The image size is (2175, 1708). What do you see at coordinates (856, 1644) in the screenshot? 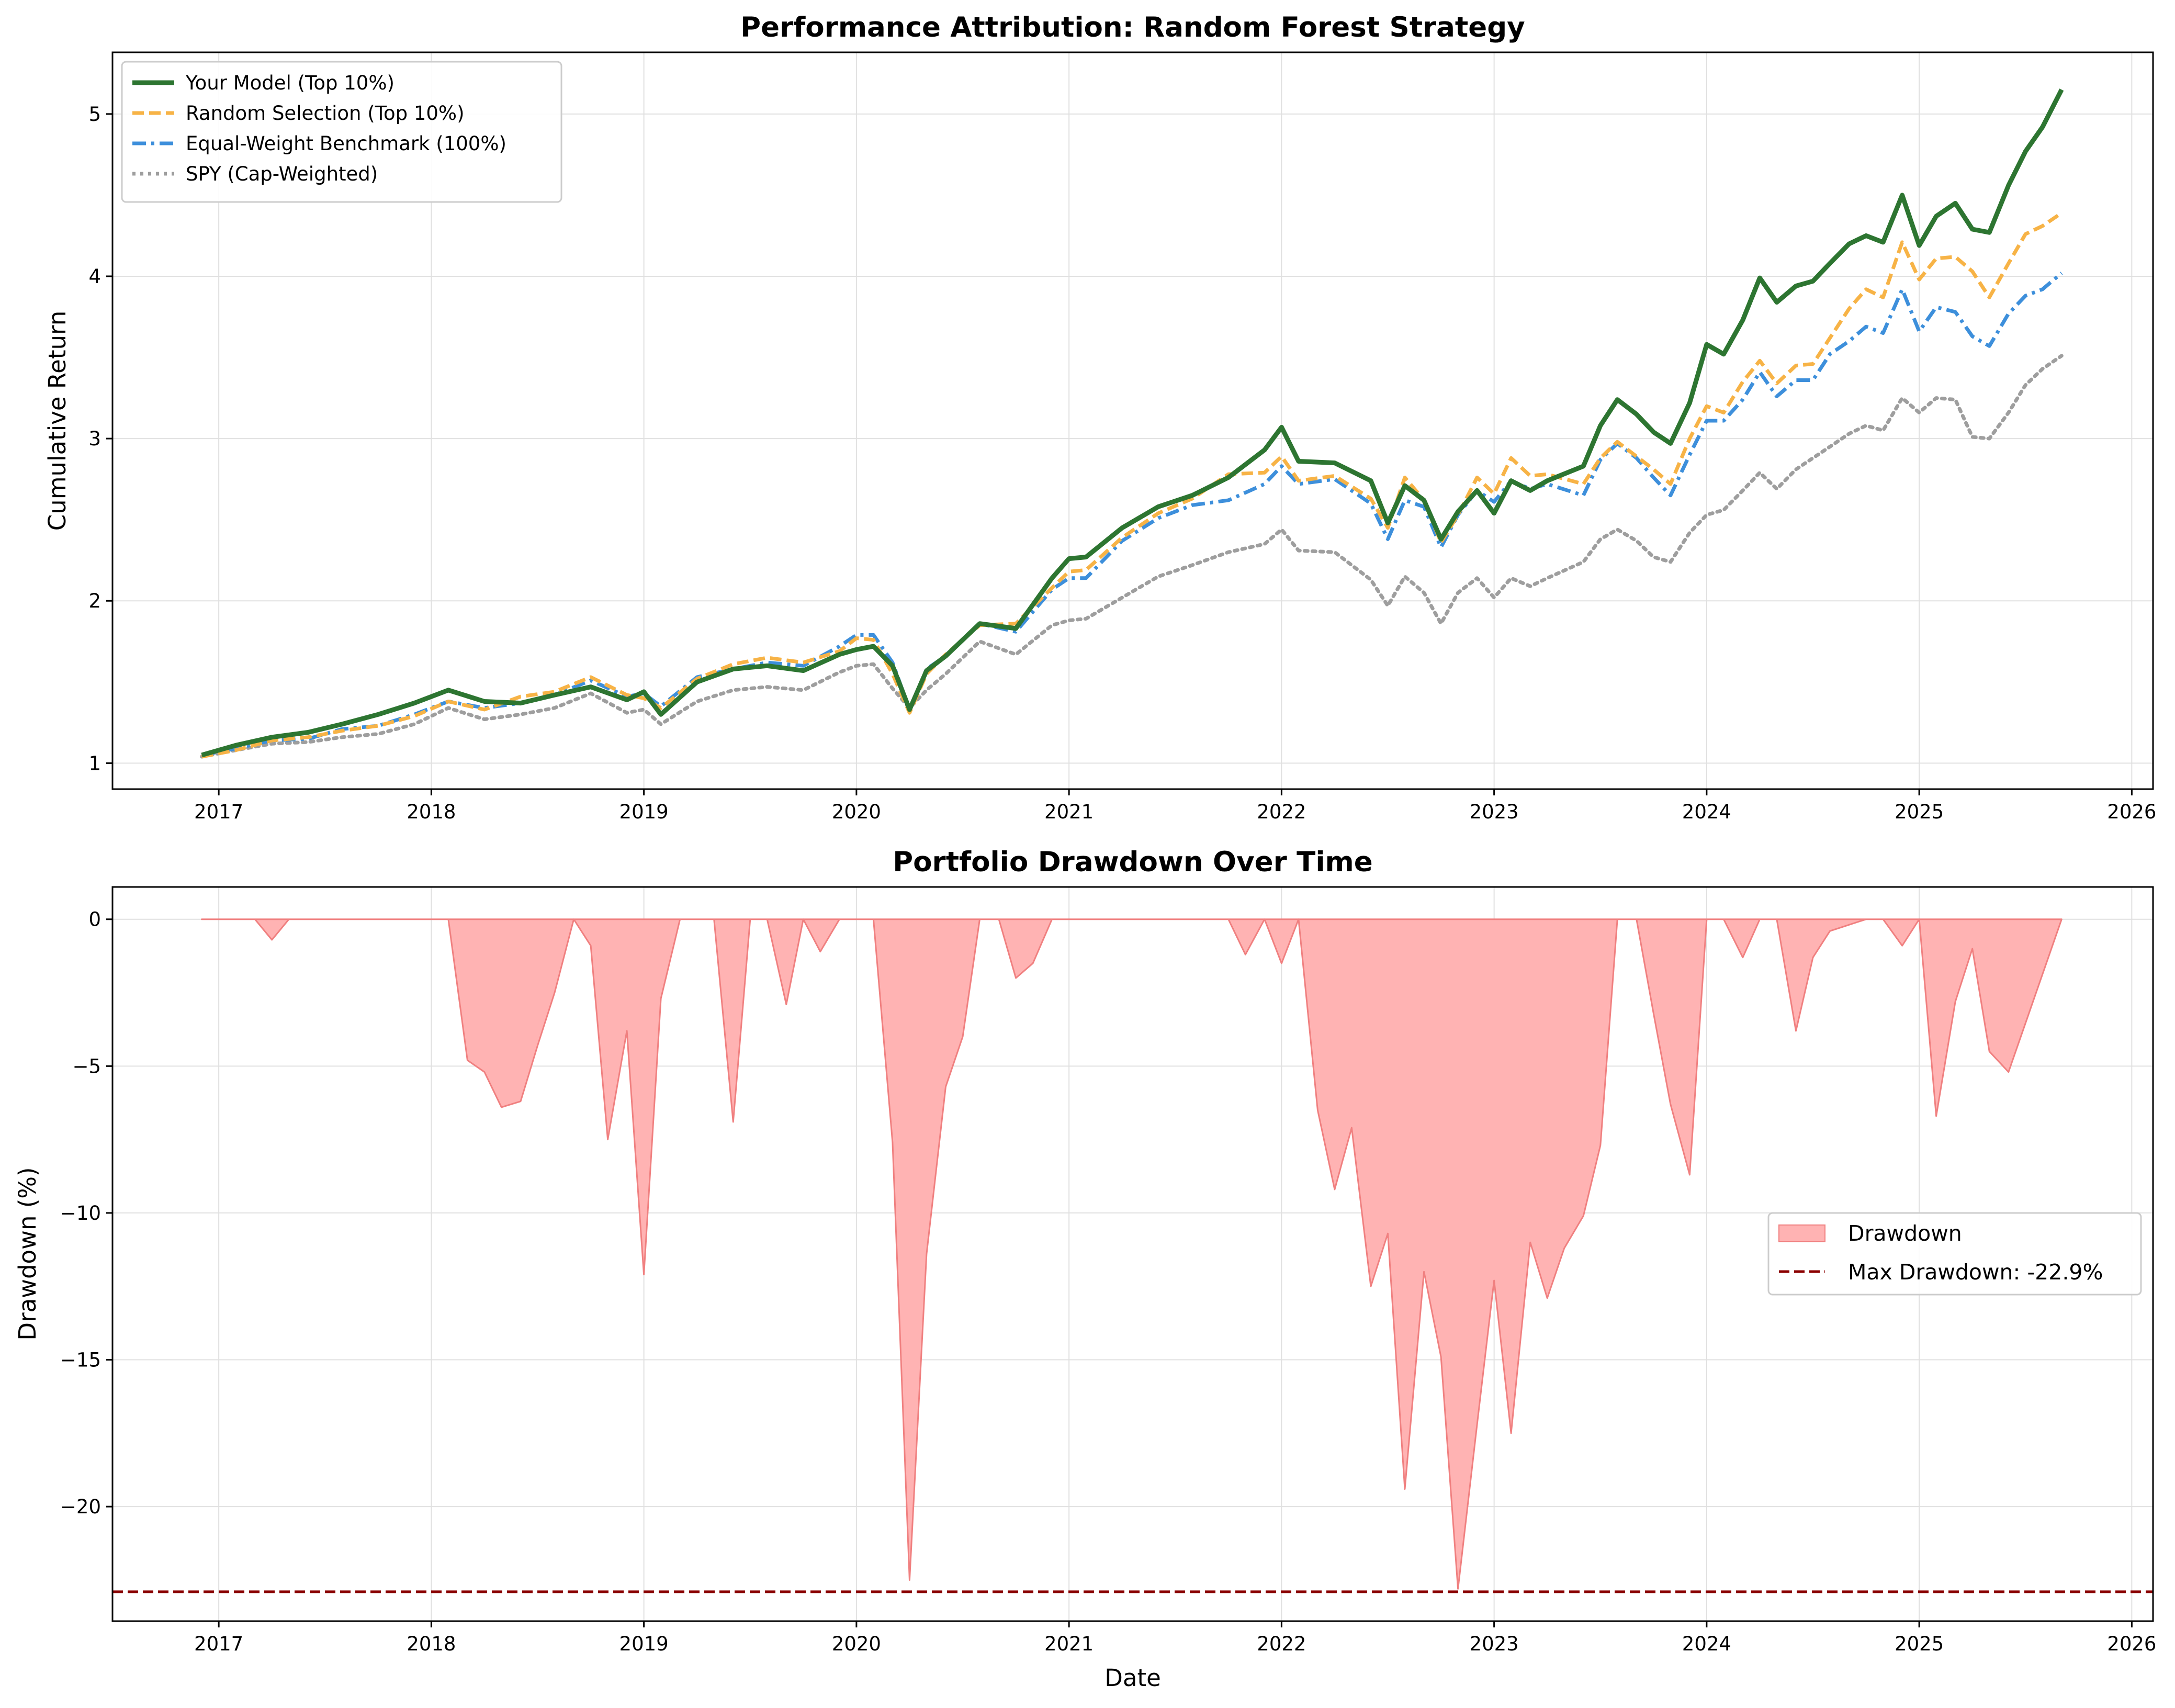
I see `bottom-x-tick-label: 2020` at bounding box center [856, 1644].